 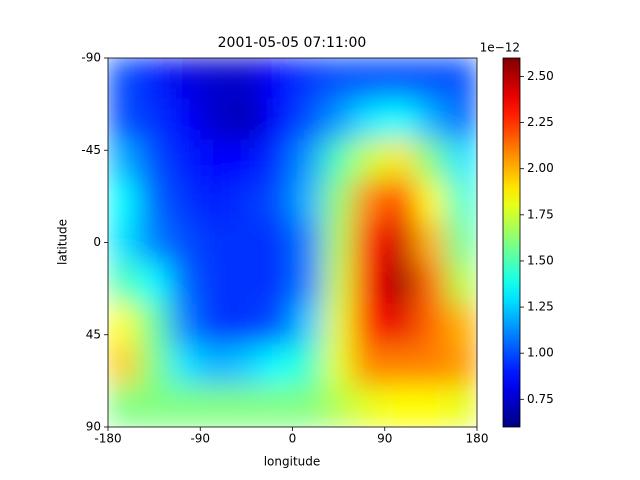 What do you see at coordinates (540, 214) in the screenshot?
I see `colorbar-tick-label: 1.75` at bounding box center [540, 214].